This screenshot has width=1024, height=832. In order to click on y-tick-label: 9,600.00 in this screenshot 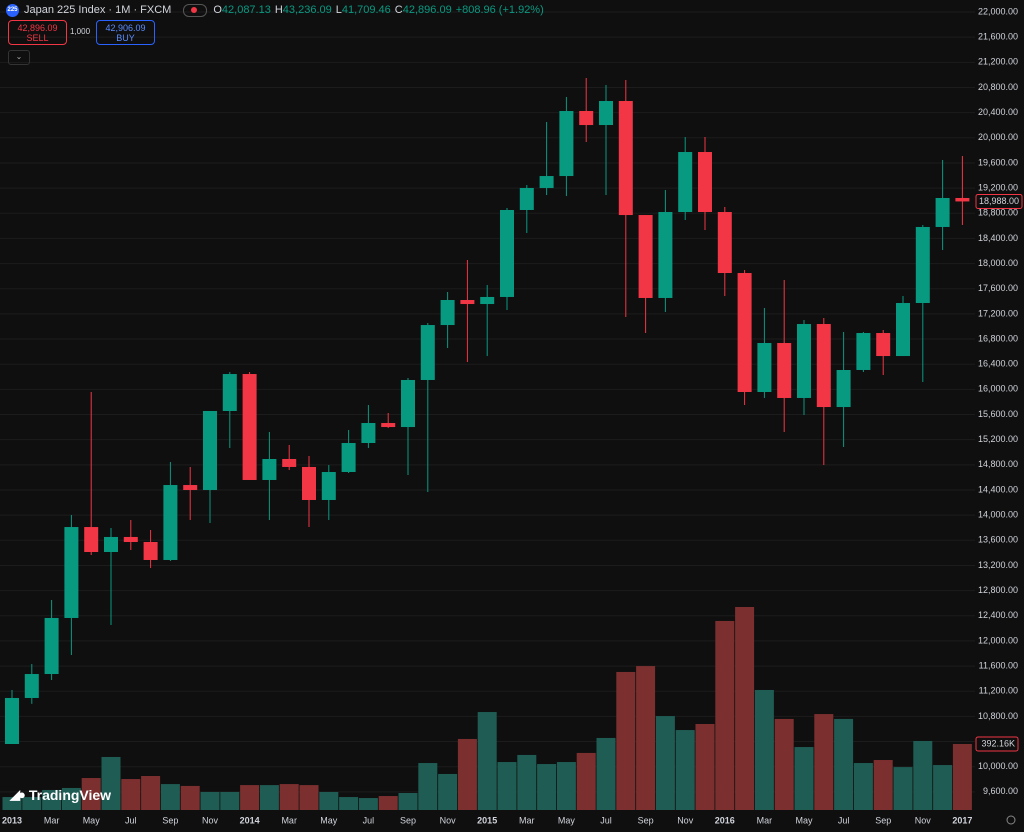, I will do `click(1000, 791)`.